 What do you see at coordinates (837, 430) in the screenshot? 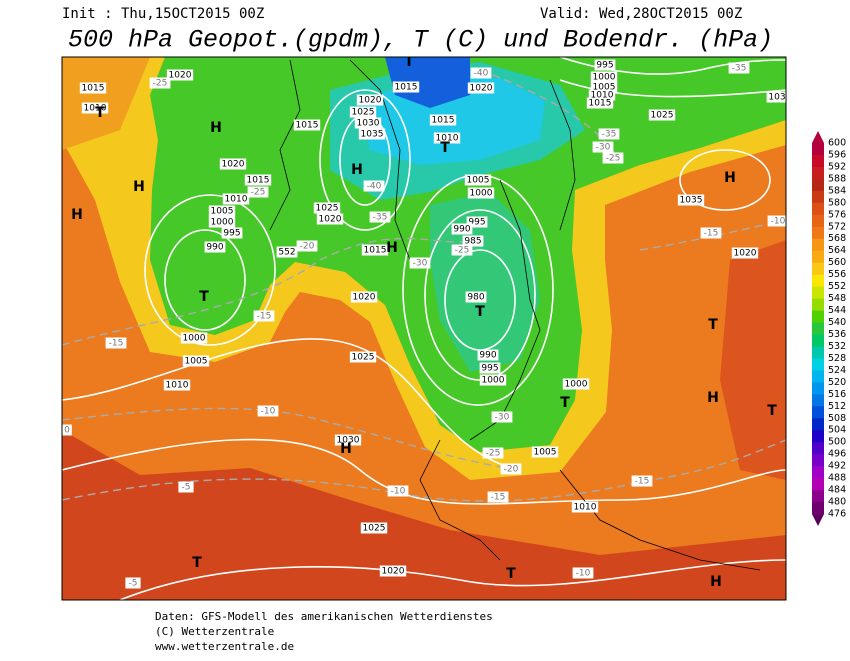
I see `colorbar-tick-label: 504` at bounding box center [837, 430].